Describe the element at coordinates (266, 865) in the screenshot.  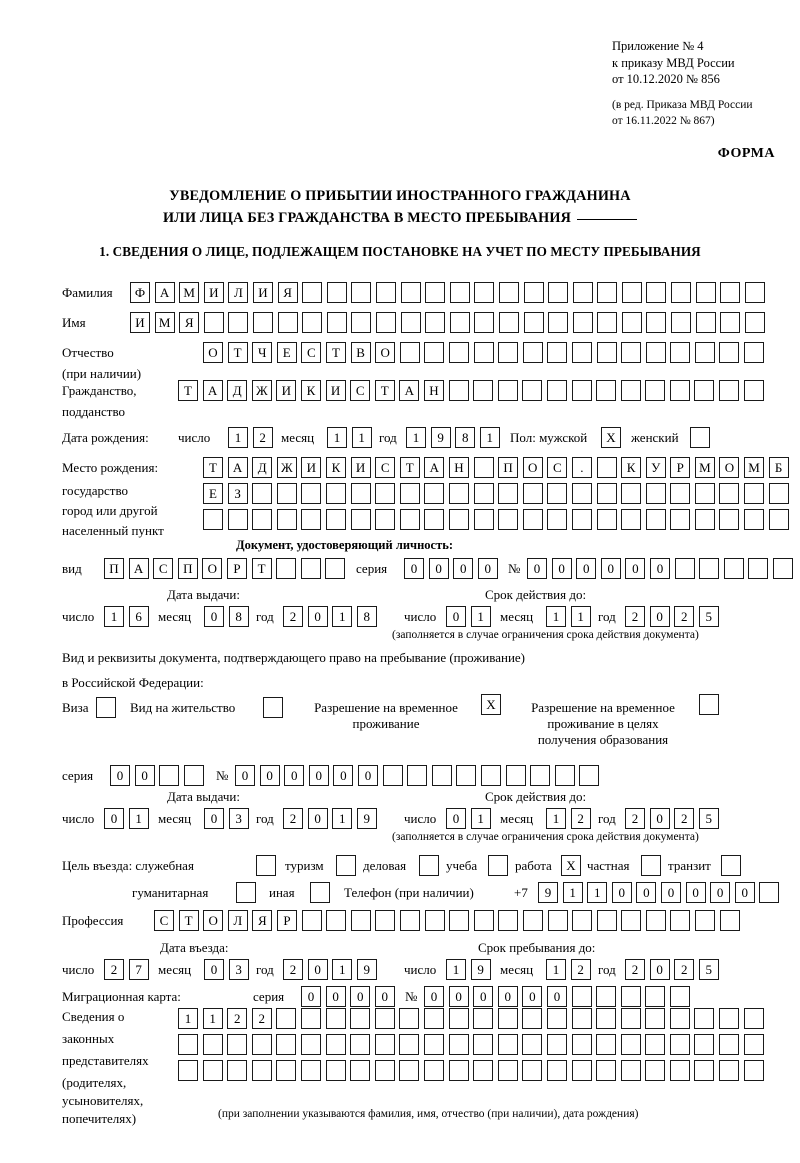
I see `purpose-official-checkbox` at that location.